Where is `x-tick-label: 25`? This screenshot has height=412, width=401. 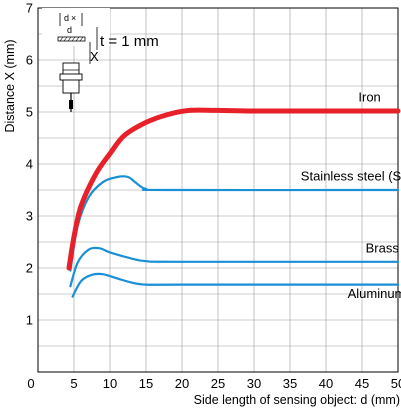
x-tick-label: 25 is located at coordinates (218, 383).